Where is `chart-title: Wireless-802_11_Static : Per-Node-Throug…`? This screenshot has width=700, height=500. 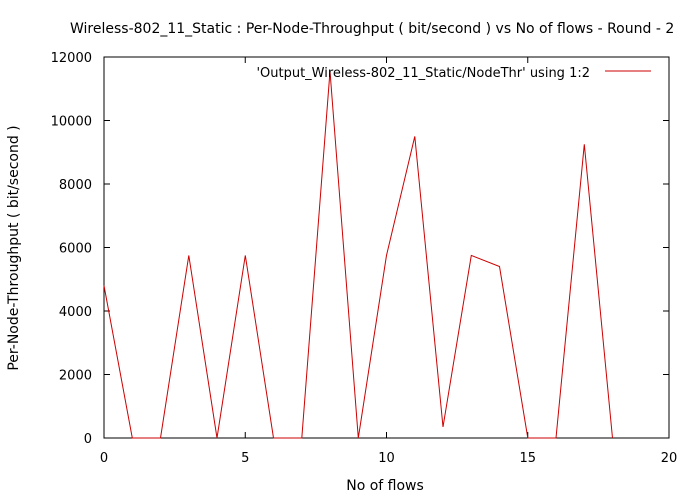 chart-title: Wireless-802_11_Static : Per-Node-Throug… is located at coordinates (372, 29).